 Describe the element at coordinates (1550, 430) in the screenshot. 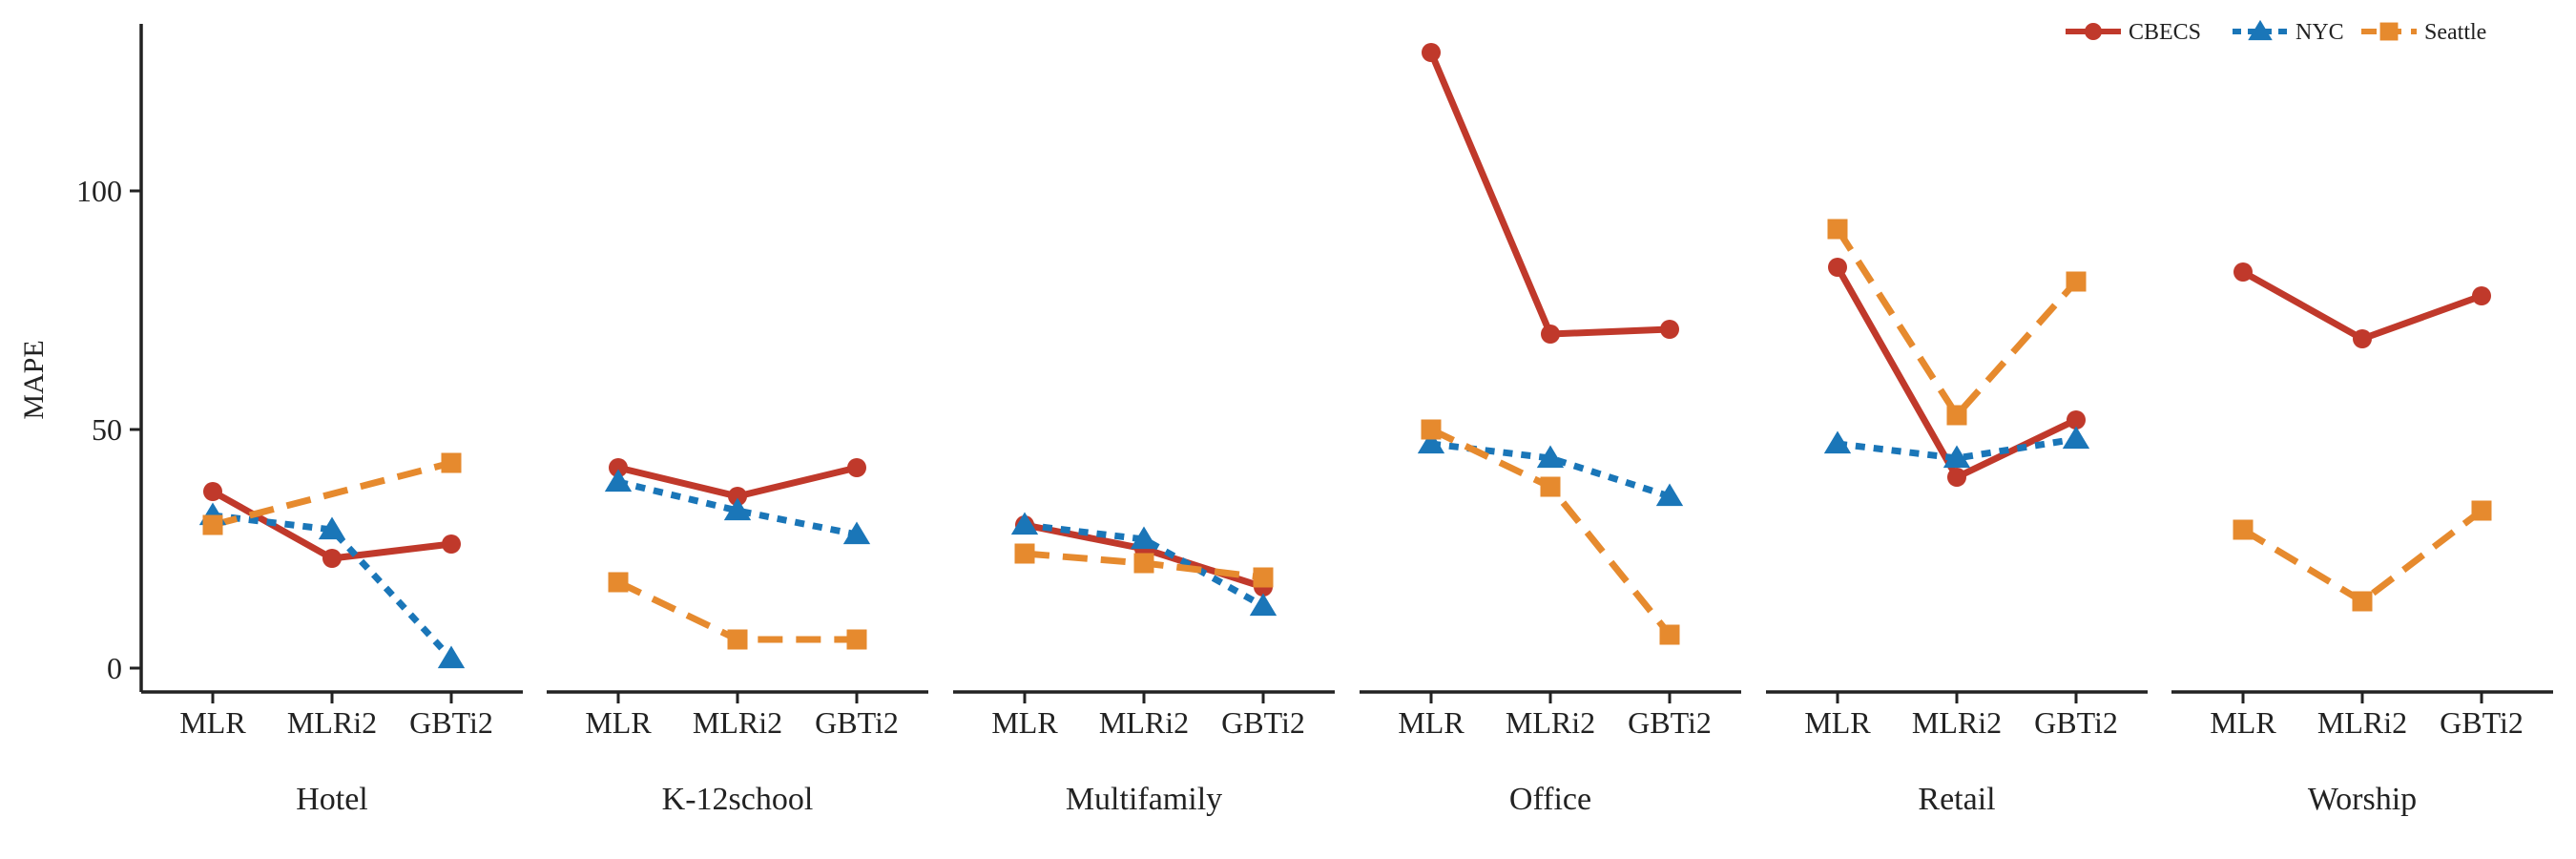

I see `facet-office: MLR MLRi2 GBTi2 Office` at that location.